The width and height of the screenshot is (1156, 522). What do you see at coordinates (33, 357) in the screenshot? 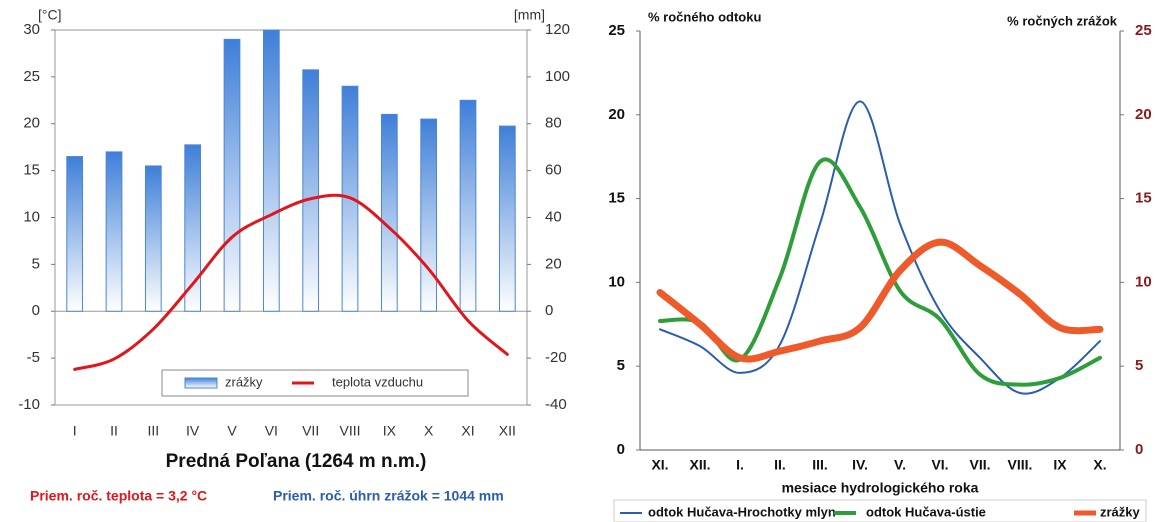
I see `y-tick-label: -5` at bounding box center [33, 357].